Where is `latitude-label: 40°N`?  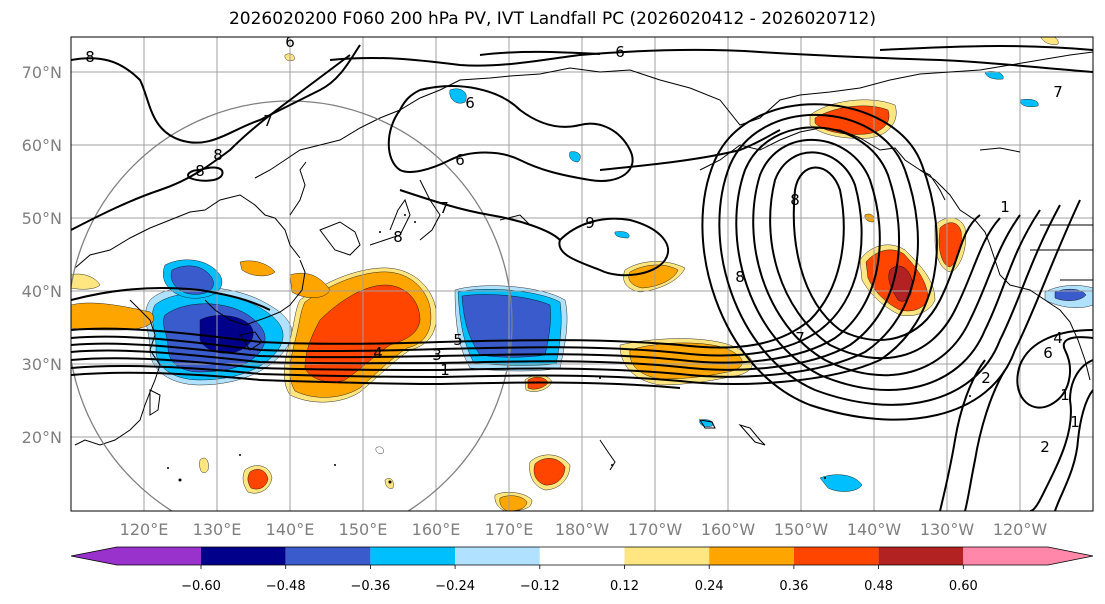 latitude-label: 40°N is located at coordinates (42, 291).